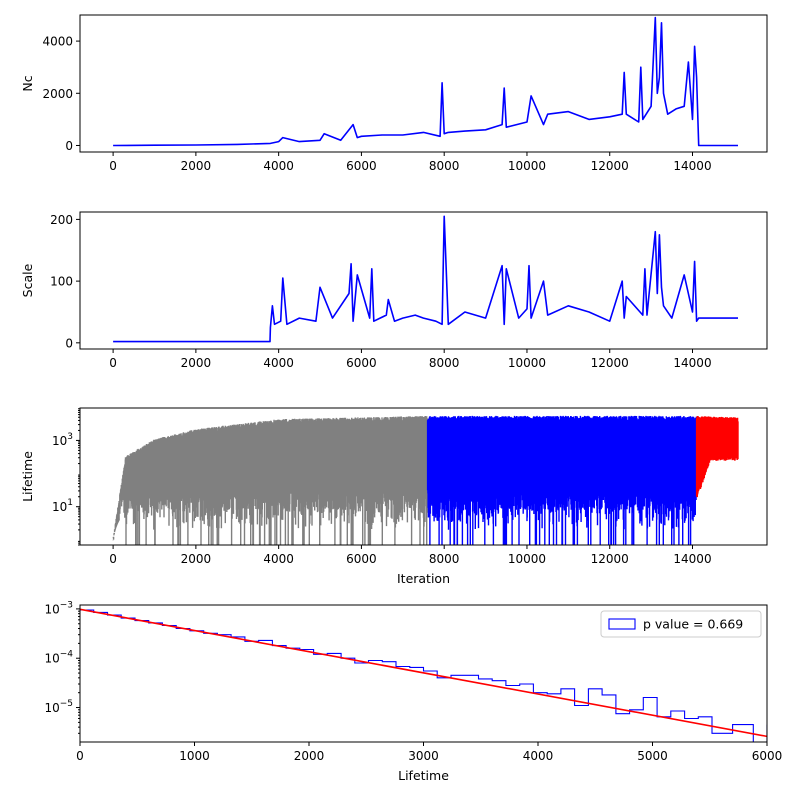 The height and width of the screenshot is (800, 800). I want to click on legend-box, so click(681, 624).